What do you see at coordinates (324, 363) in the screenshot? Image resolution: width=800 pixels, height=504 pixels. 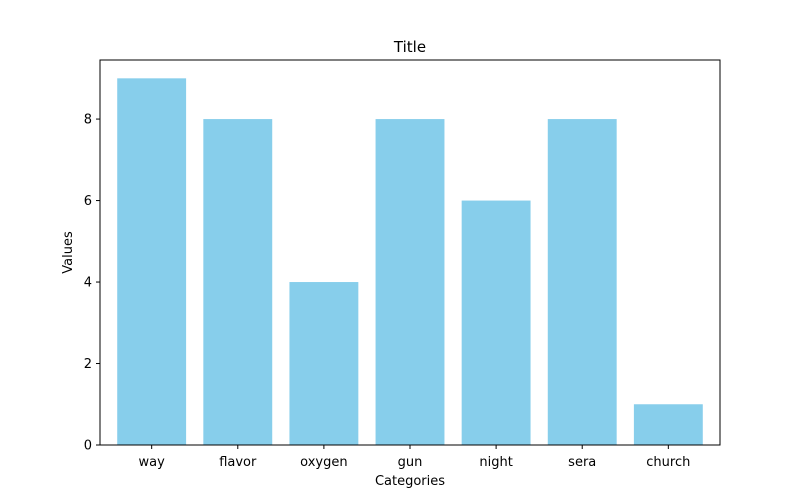 I see `bar-oxygen` at bounding box center [324, 363].